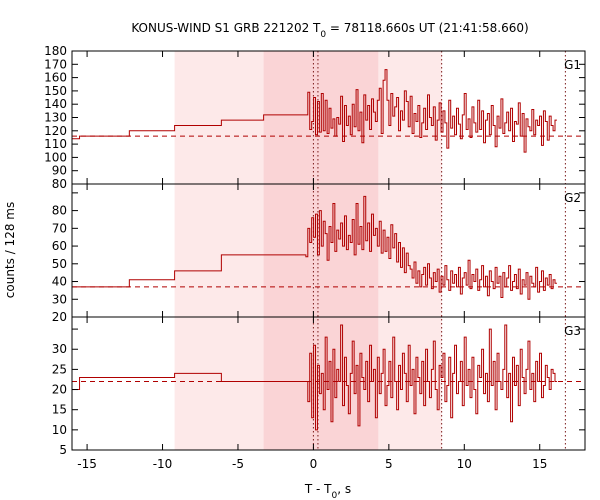 This screenshot has width=600, height=500. Describe the element at coordinates (59, 430) in the screenshot. I see `y-tick-label-G3-10: 10` at that location.